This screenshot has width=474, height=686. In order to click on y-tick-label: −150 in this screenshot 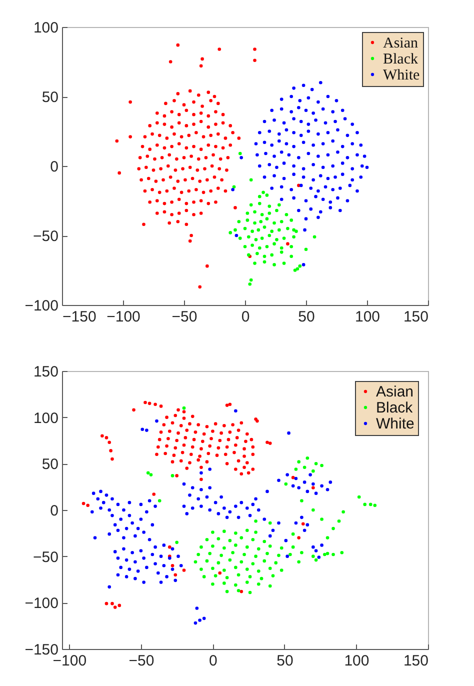, I will do `click(41, 650)`.